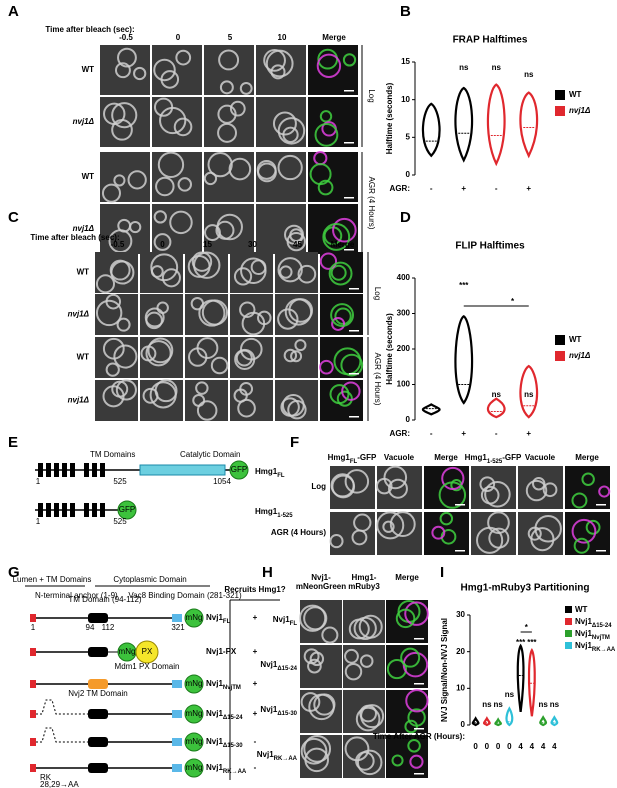 This screenshot has height=788, width=617. I want to click on legend-label: nvj1Δ, so click(580, 110).